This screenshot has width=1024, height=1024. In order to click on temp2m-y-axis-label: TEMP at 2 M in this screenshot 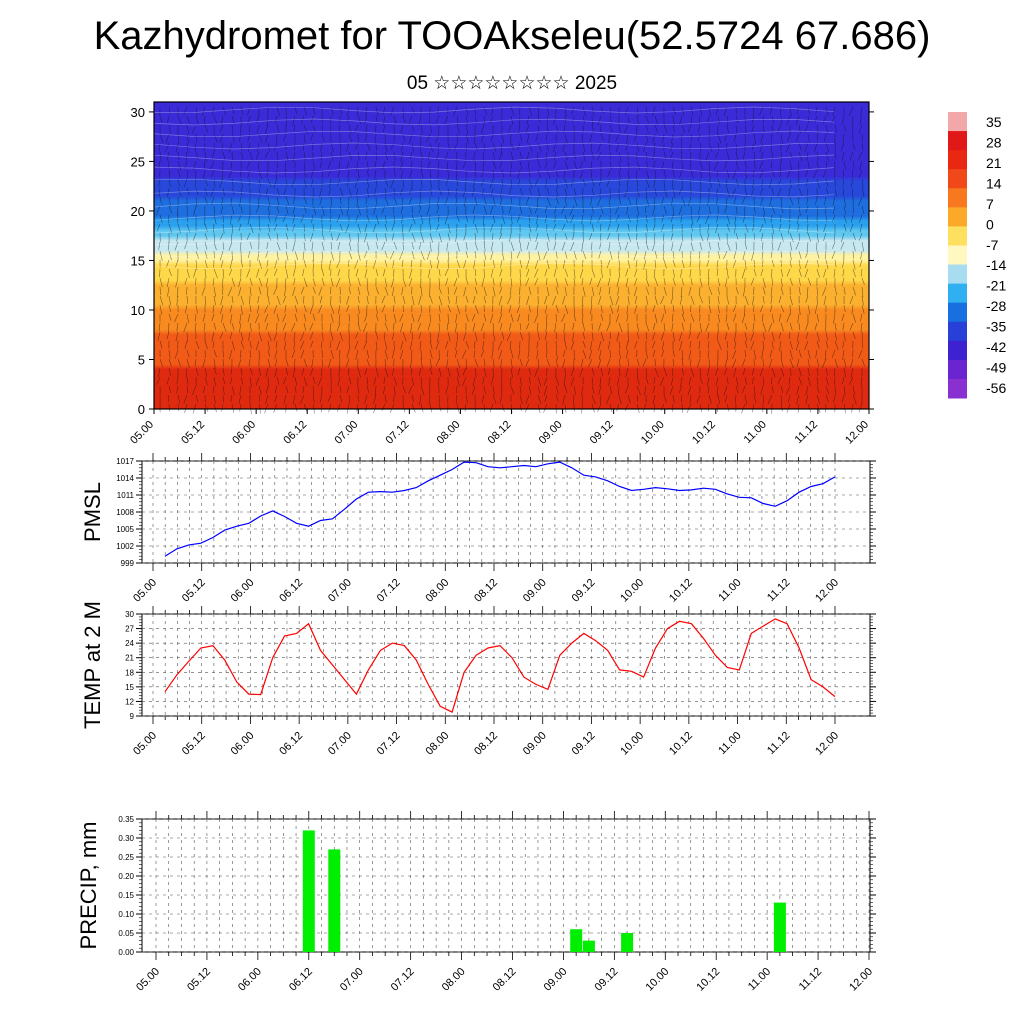, I will do `click(92, 665)`.